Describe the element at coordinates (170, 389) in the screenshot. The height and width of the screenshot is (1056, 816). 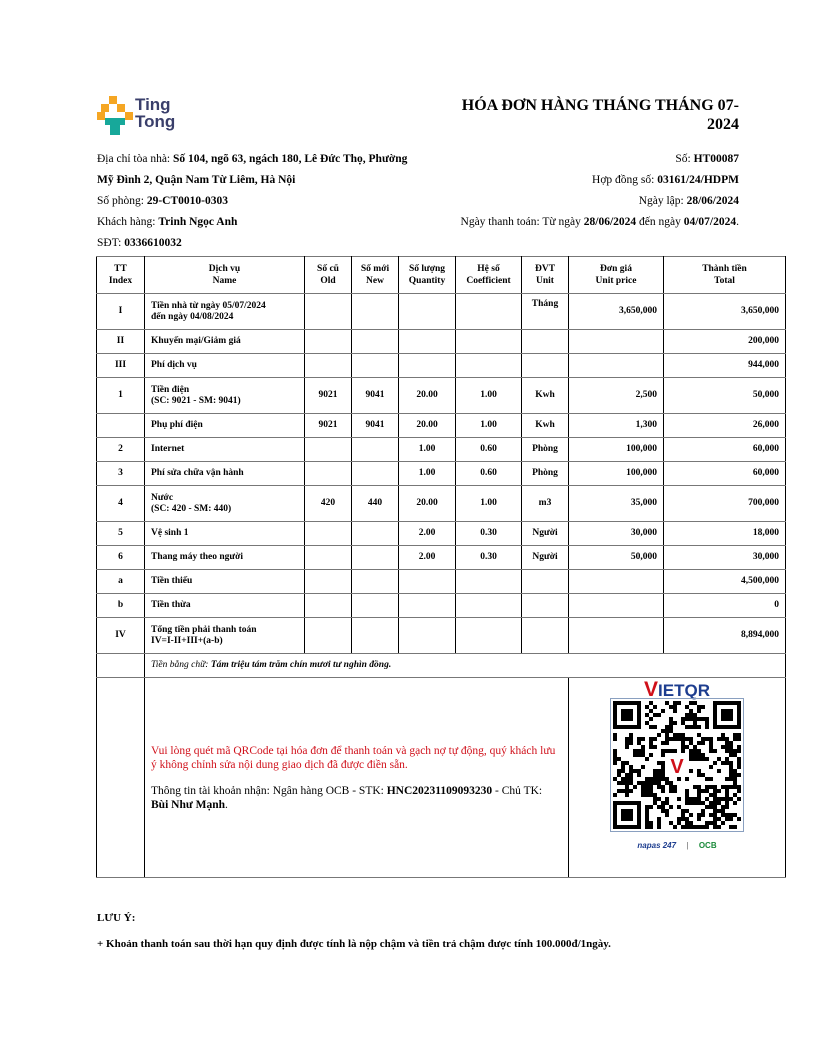
I see `name-text: Tiền điện` at that location.